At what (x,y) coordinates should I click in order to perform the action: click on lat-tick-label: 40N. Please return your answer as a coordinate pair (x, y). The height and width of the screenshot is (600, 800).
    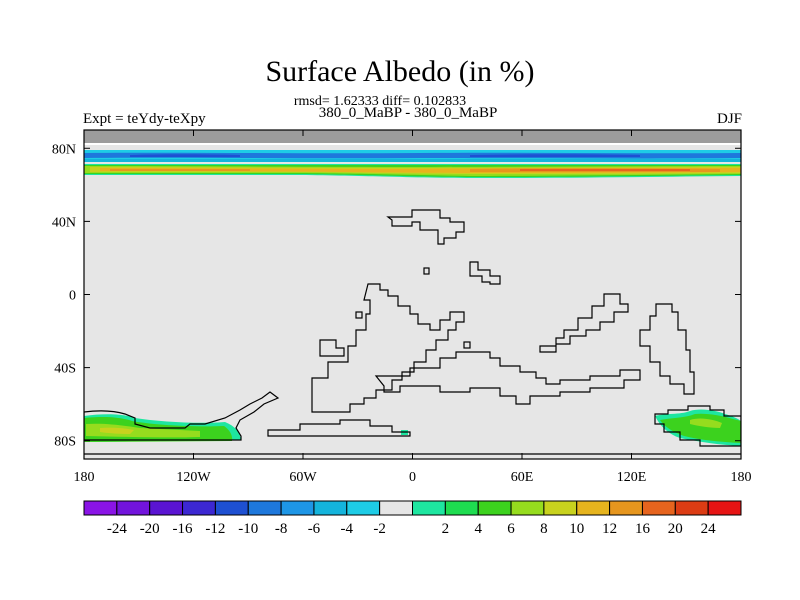
    Looking at the image, I should click on (64, 222).